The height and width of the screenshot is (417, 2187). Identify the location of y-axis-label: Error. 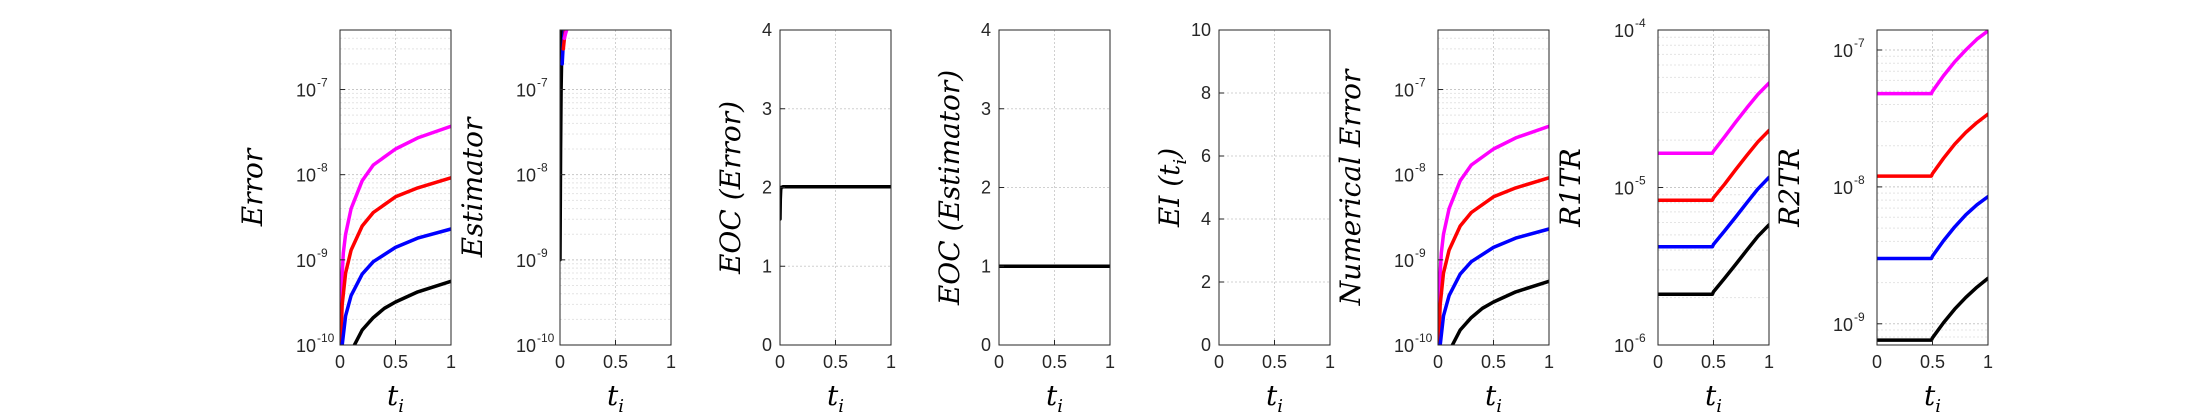
(252, 187).